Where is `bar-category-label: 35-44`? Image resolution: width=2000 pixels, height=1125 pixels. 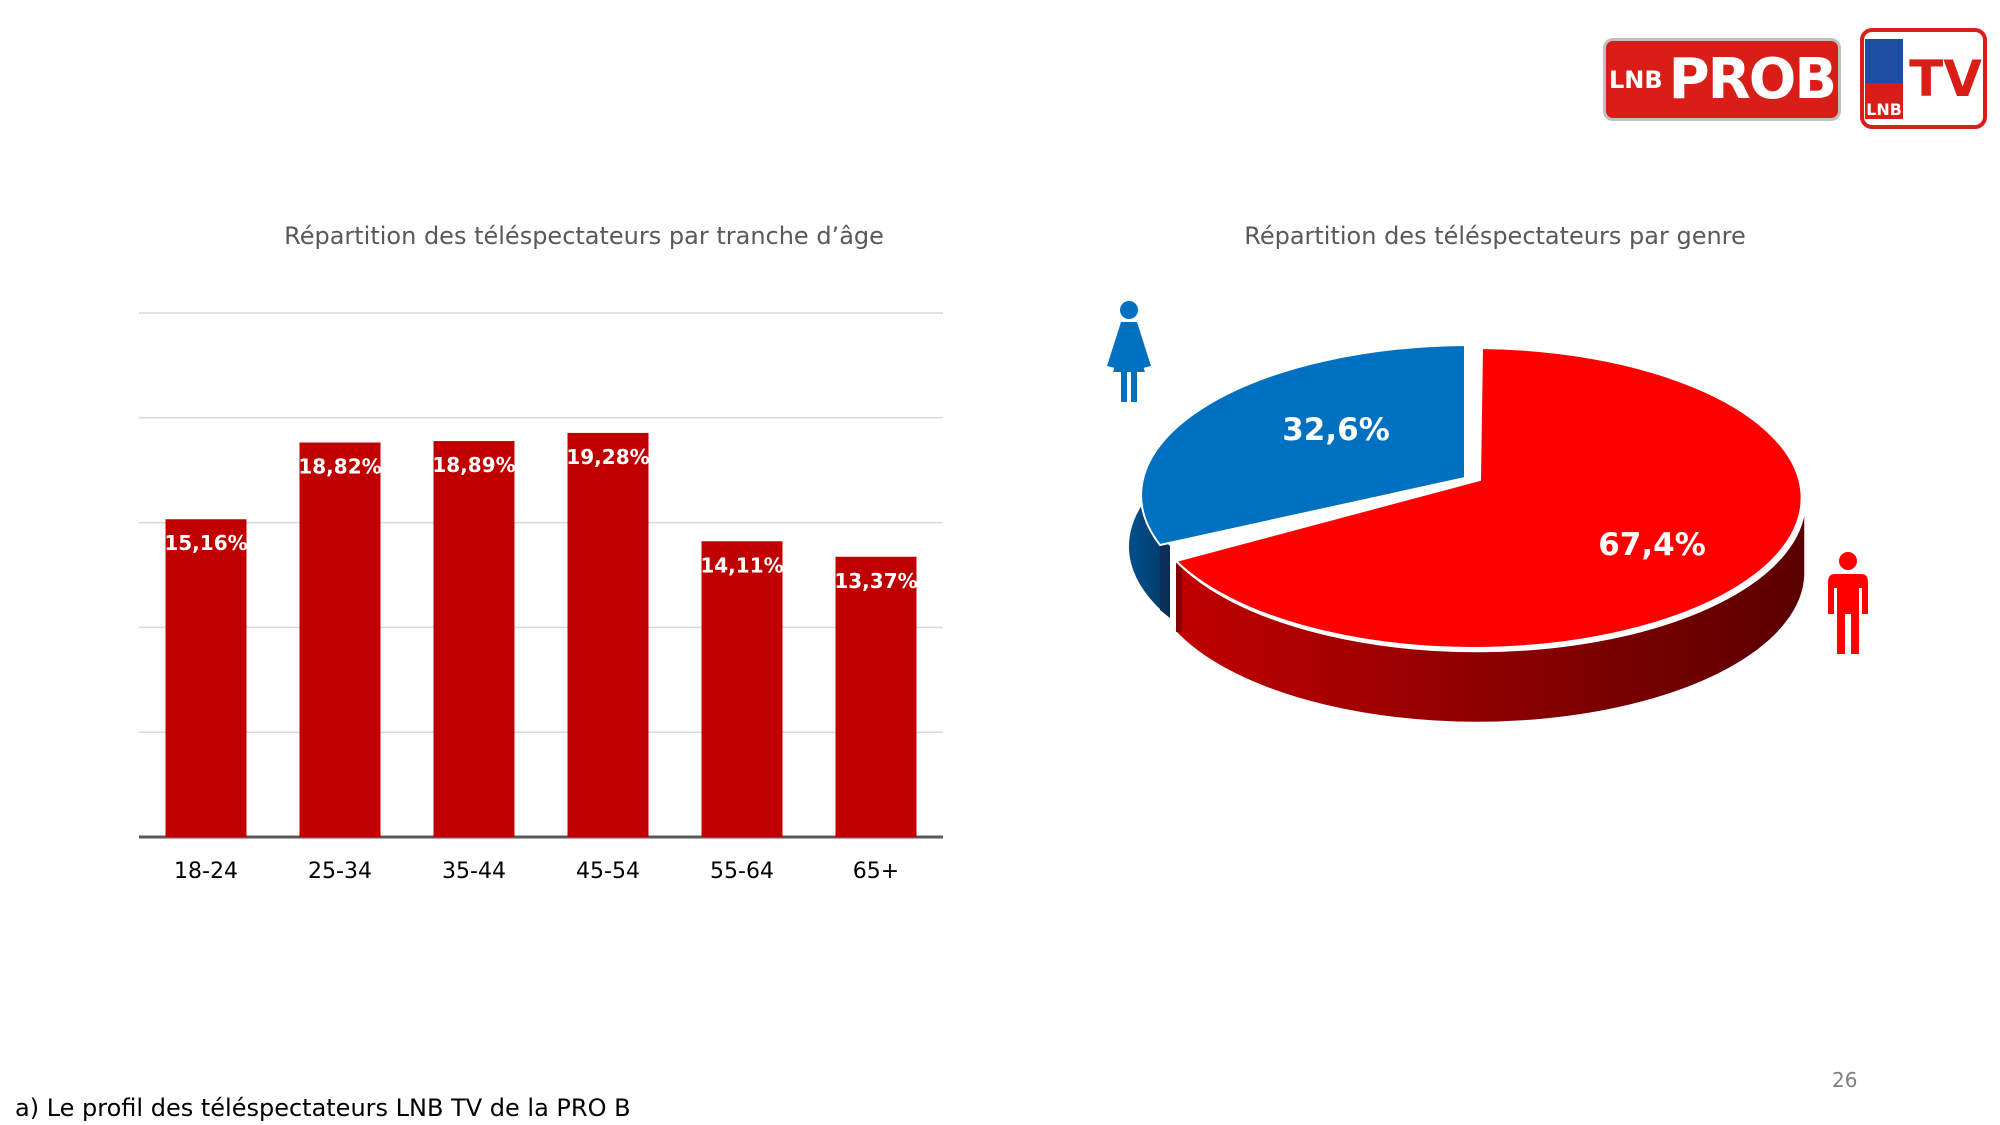 bar-category-label: 35-44 is located at coordinates (474, 871).